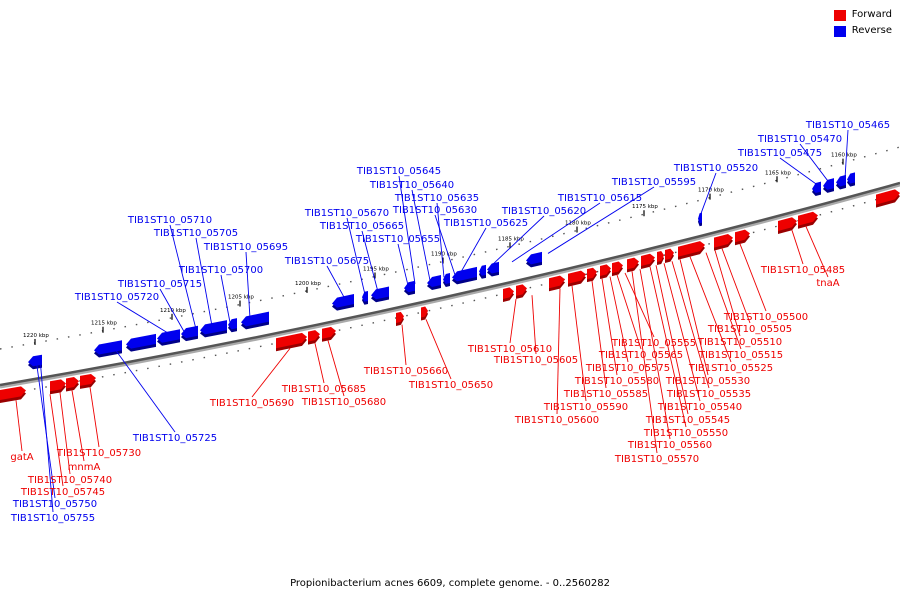 The image size is (900, 600). Describe the element at coordinates (52, 518) in the screenshot. I see `reverse-label: TIB1ST10_05755` at that location.